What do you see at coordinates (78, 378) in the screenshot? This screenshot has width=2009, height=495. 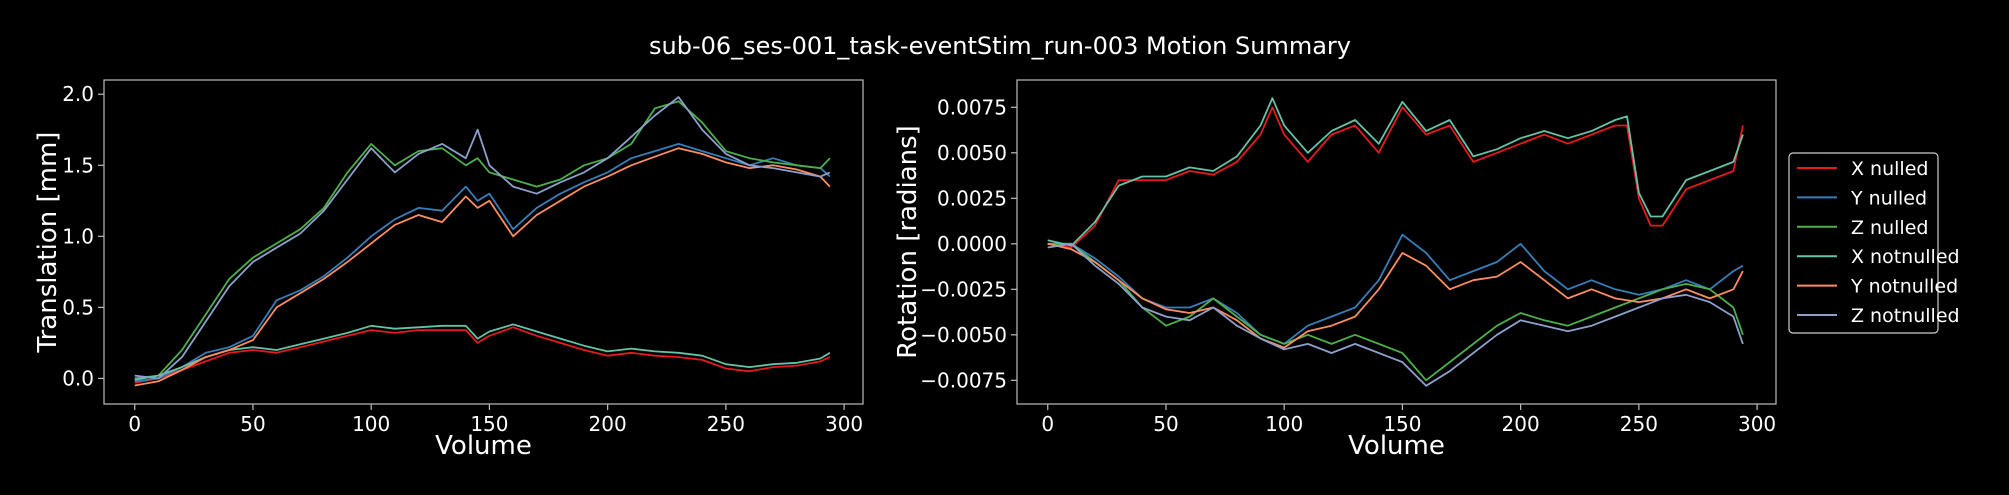 I see `translation-y-tick-label: 0.0` at bounding box center [78, 378].